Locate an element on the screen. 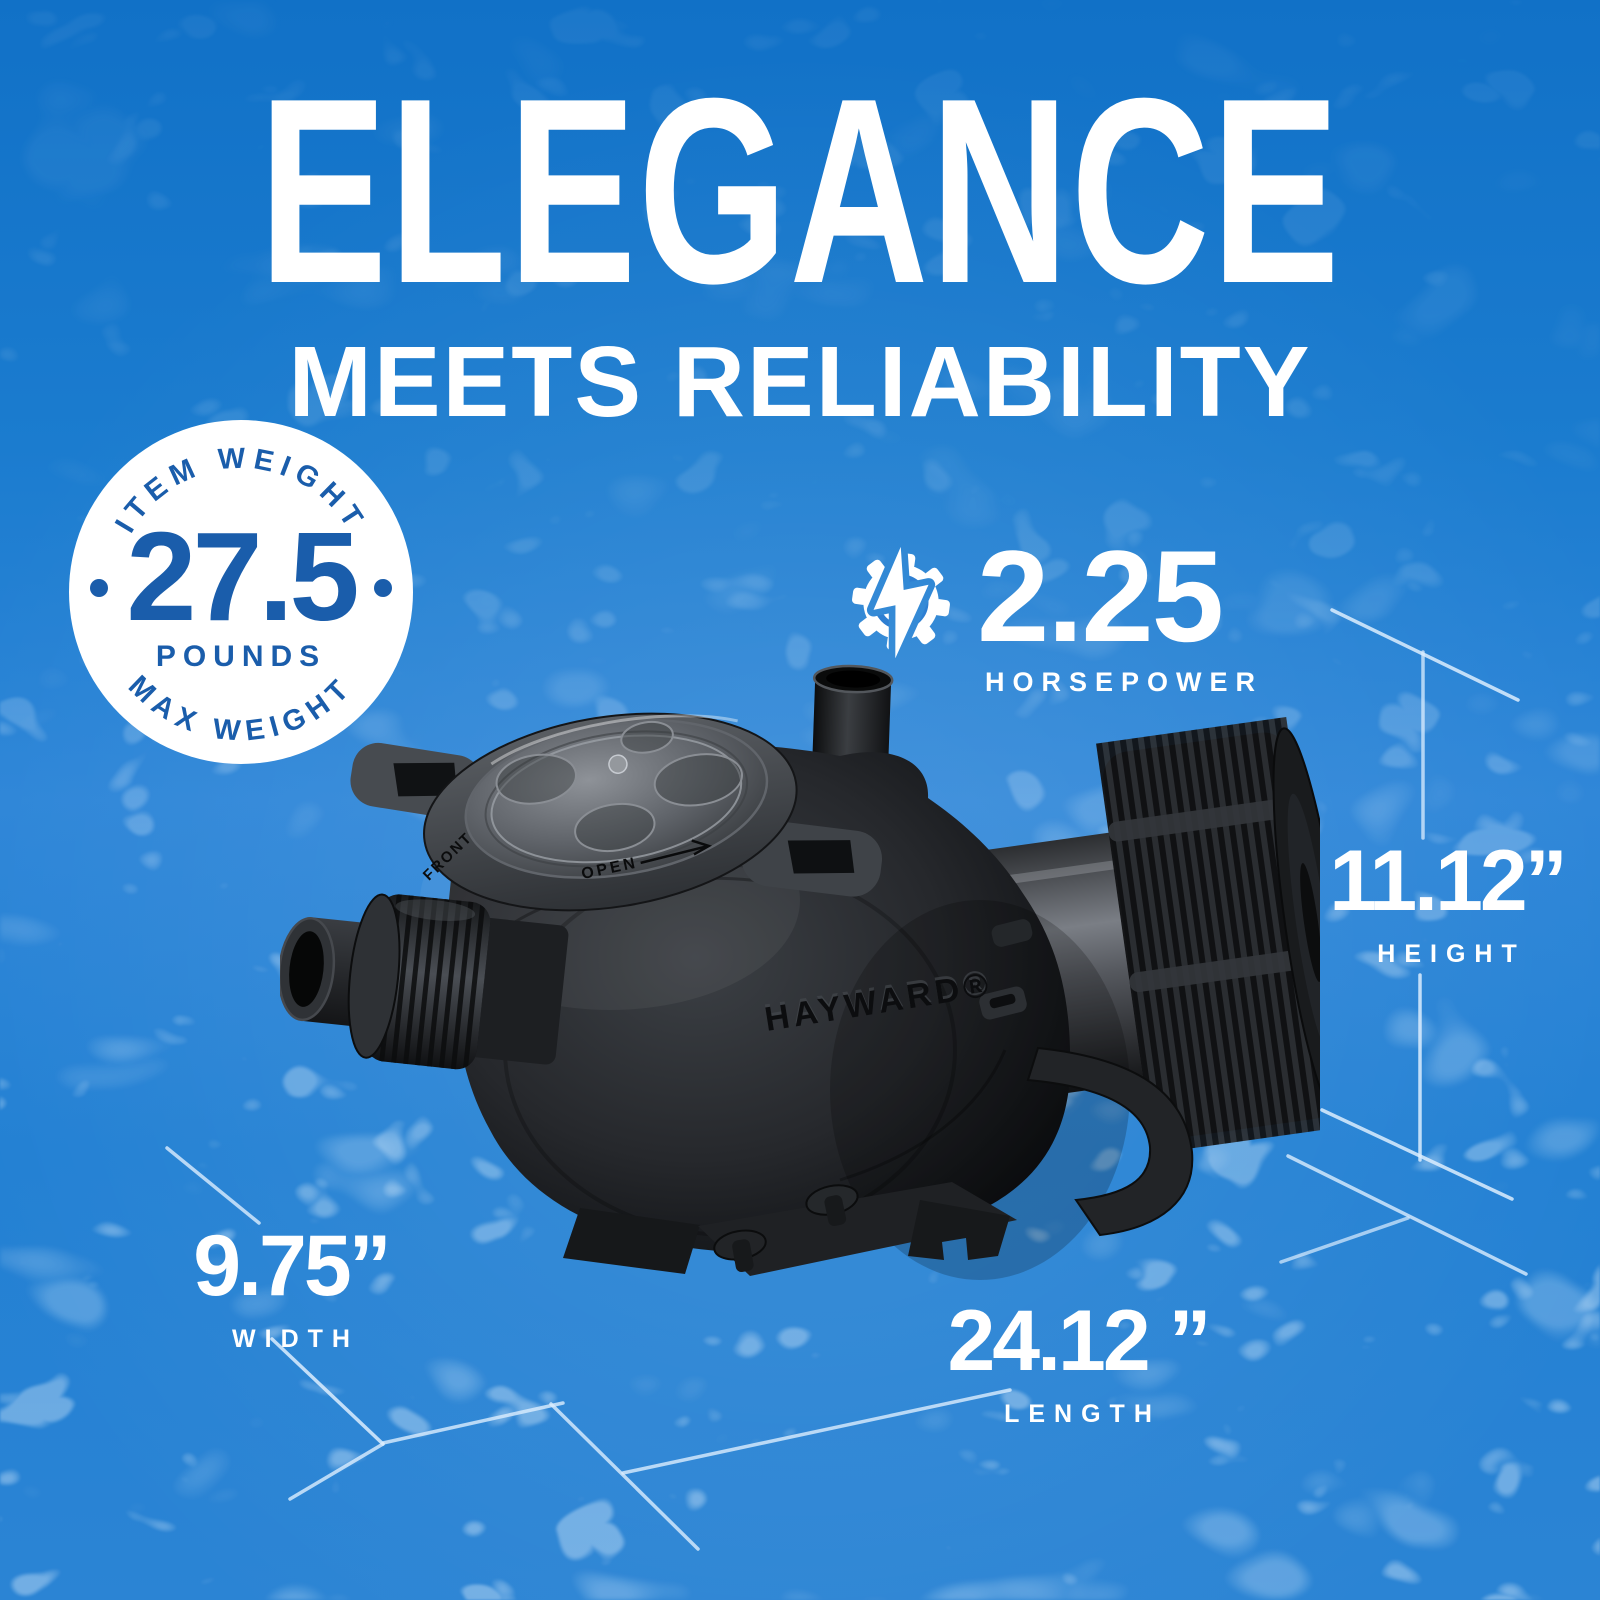 The image size is (1600, 1600). badge-circle is located at coordinates (241, 592).